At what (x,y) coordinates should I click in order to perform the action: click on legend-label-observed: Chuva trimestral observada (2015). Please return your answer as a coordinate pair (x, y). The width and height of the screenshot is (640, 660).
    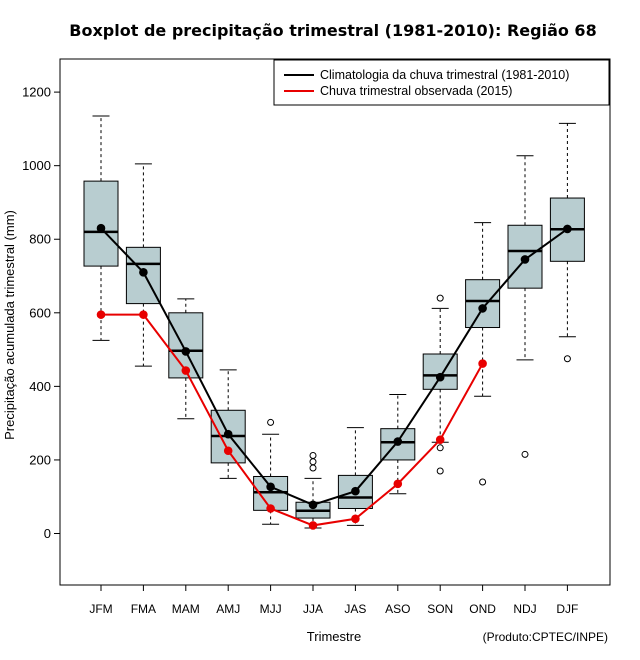
    Looking at the image, I should click on (416, 91).